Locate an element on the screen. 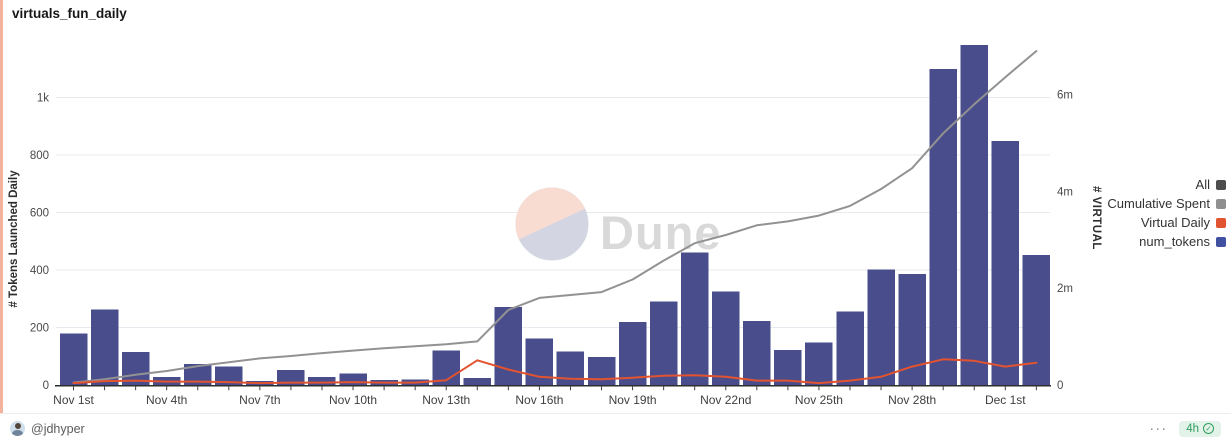 This screenshot has height=443, width=1231. y-right-tick-label: 0 is located at coordinates (1060, 386).